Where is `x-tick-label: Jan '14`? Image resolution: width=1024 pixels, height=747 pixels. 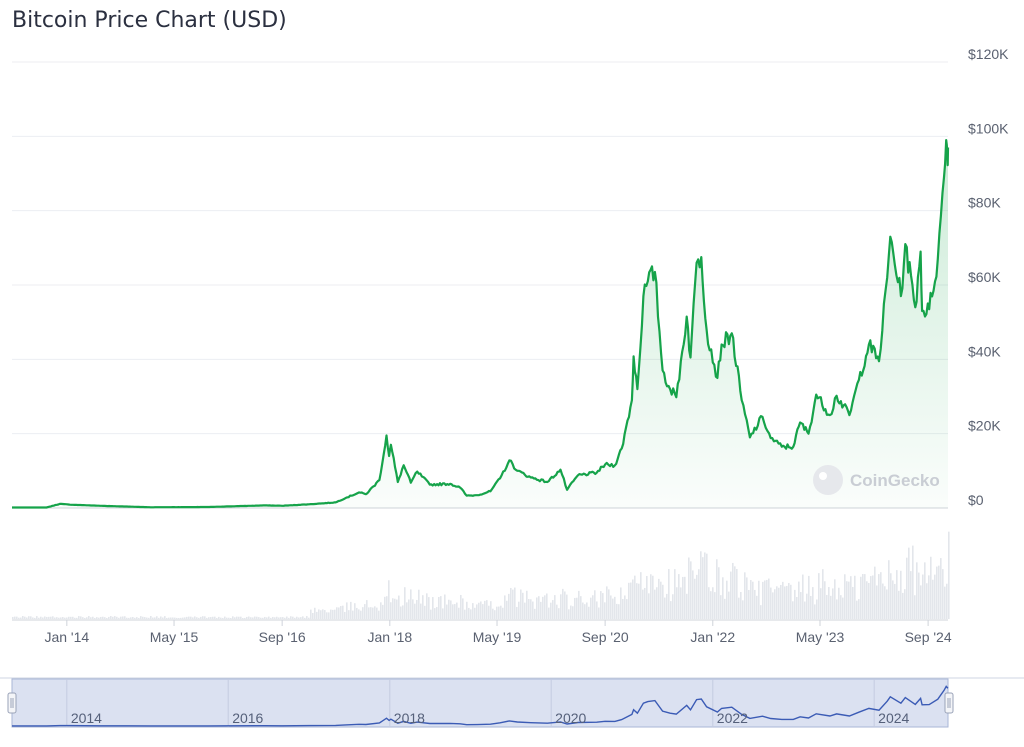 x-tick-label: Jan '14 is located at coordinates (66, 637).